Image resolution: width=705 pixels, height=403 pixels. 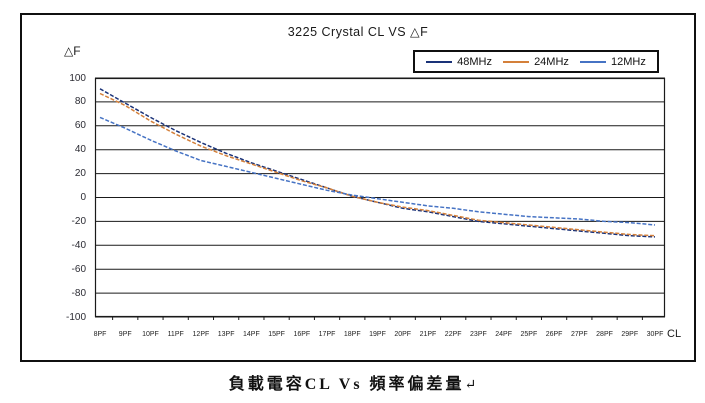 What do you see at coordinates (78, 293) in the screenshot?
I see `y-tick-label: -80` at bounding box center [78, 293].